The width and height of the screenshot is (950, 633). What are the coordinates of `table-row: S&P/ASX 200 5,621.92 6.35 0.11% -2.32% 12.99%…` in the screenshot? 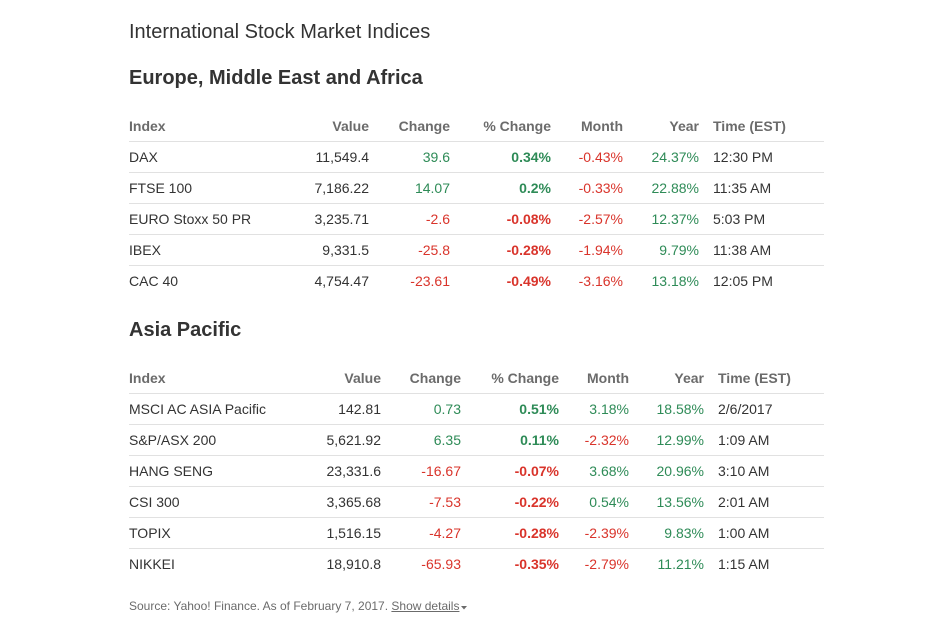 It's located at (476, 440).